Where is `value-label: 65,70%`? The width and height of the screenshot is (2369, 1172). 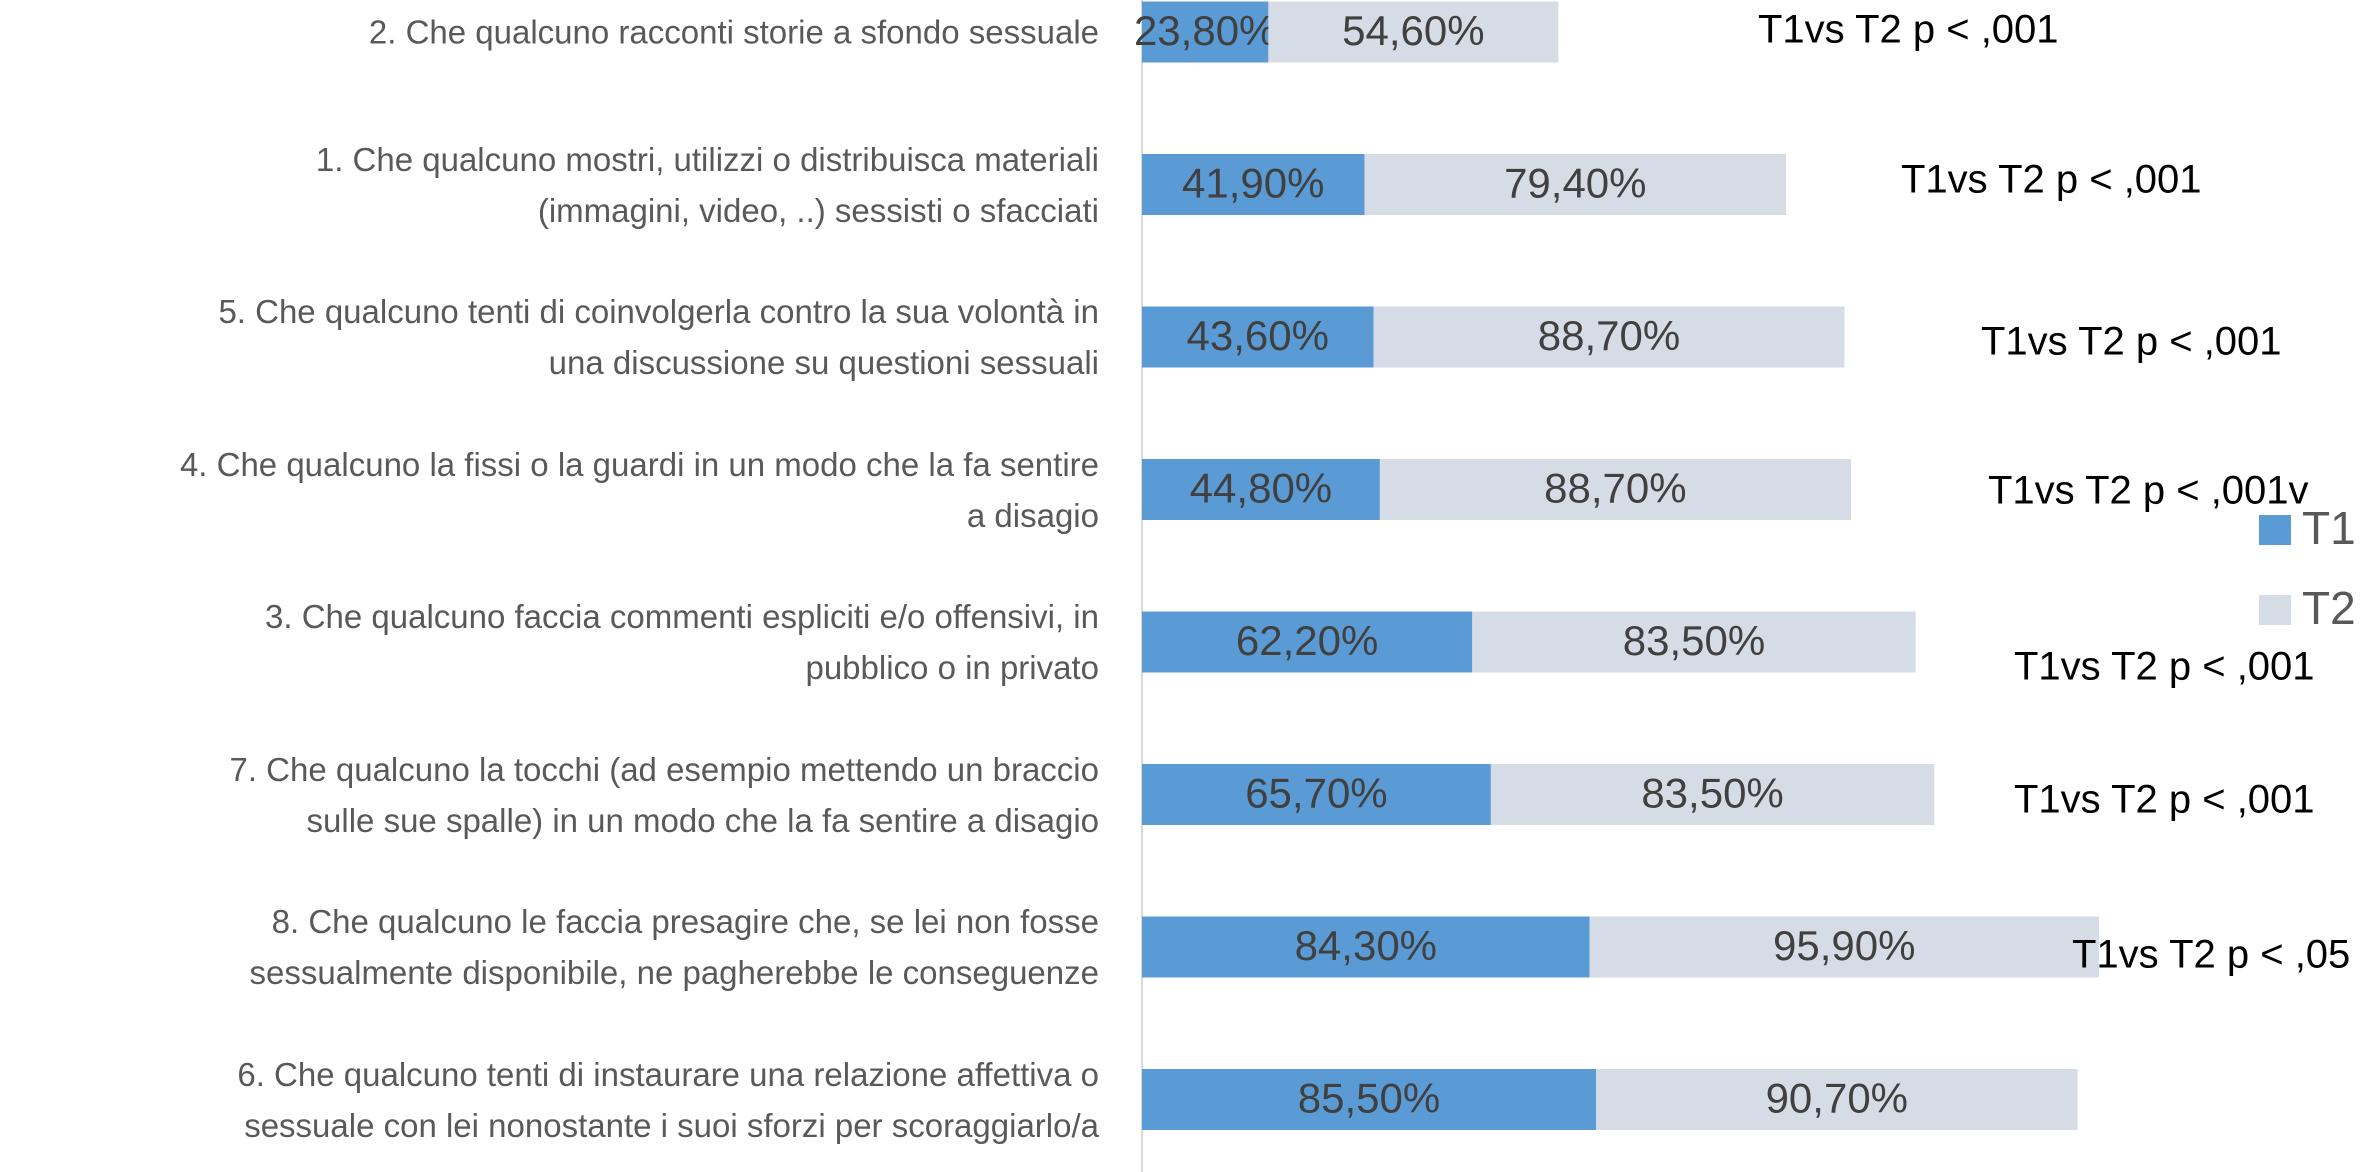 value-label: 65,70% is located at coordinates (1316, 793).